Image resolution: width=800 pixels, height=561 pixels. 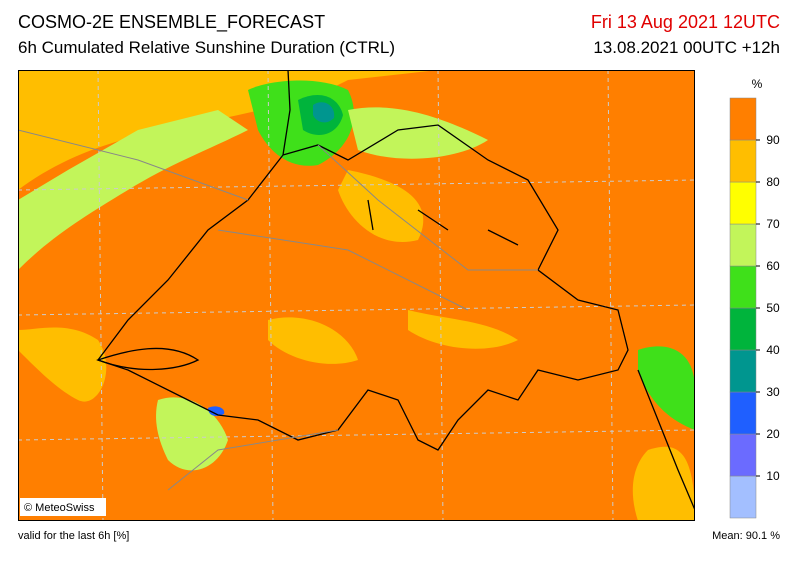 What do you see at coordinates (746, 536) in the screenshot?
I see `footer-mean: Mean: 90.1 %` at bounding box center [746, 536].